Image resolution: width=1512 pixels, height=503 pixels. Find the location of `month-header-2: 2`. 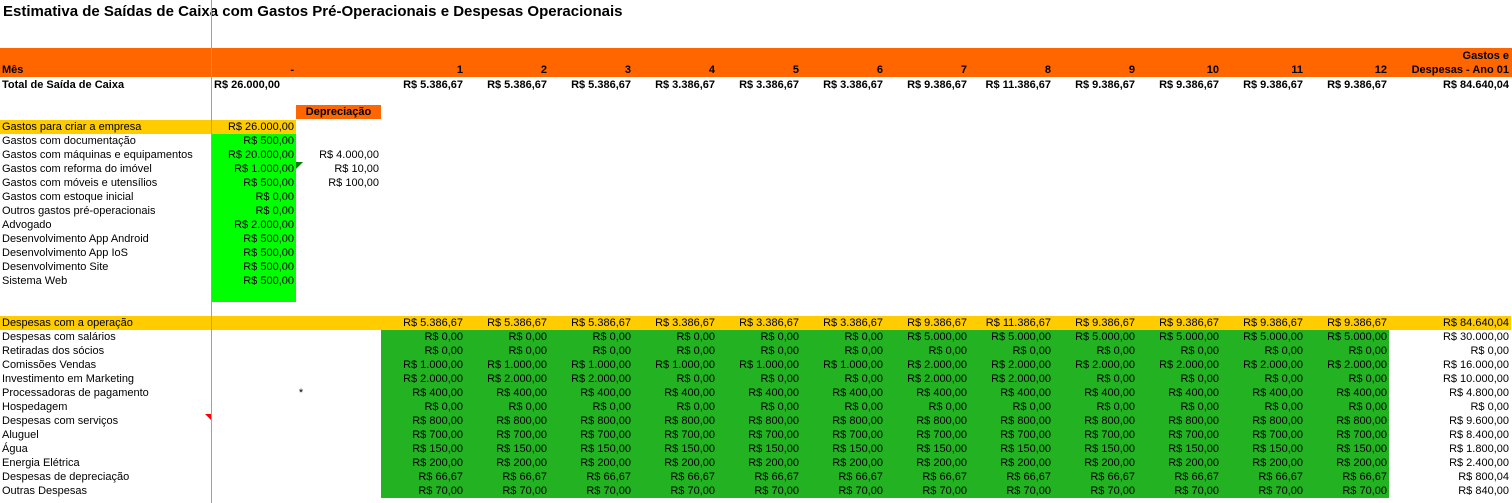

month-header-2: 2 is located at coordinates (543, 70).